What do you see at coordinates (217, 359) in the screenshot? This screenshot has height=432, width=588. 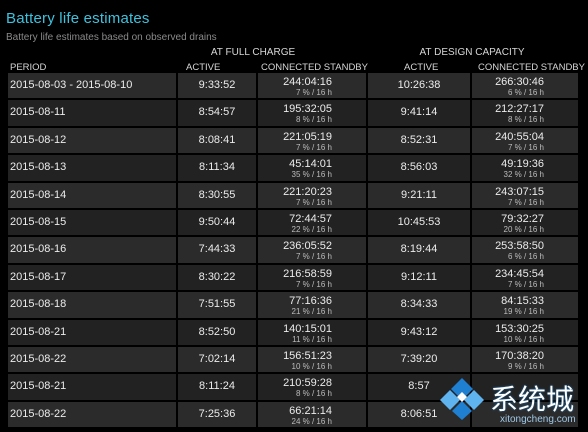 I see `full-active-cell: 7:02:14` at bounding box center [217, 359].